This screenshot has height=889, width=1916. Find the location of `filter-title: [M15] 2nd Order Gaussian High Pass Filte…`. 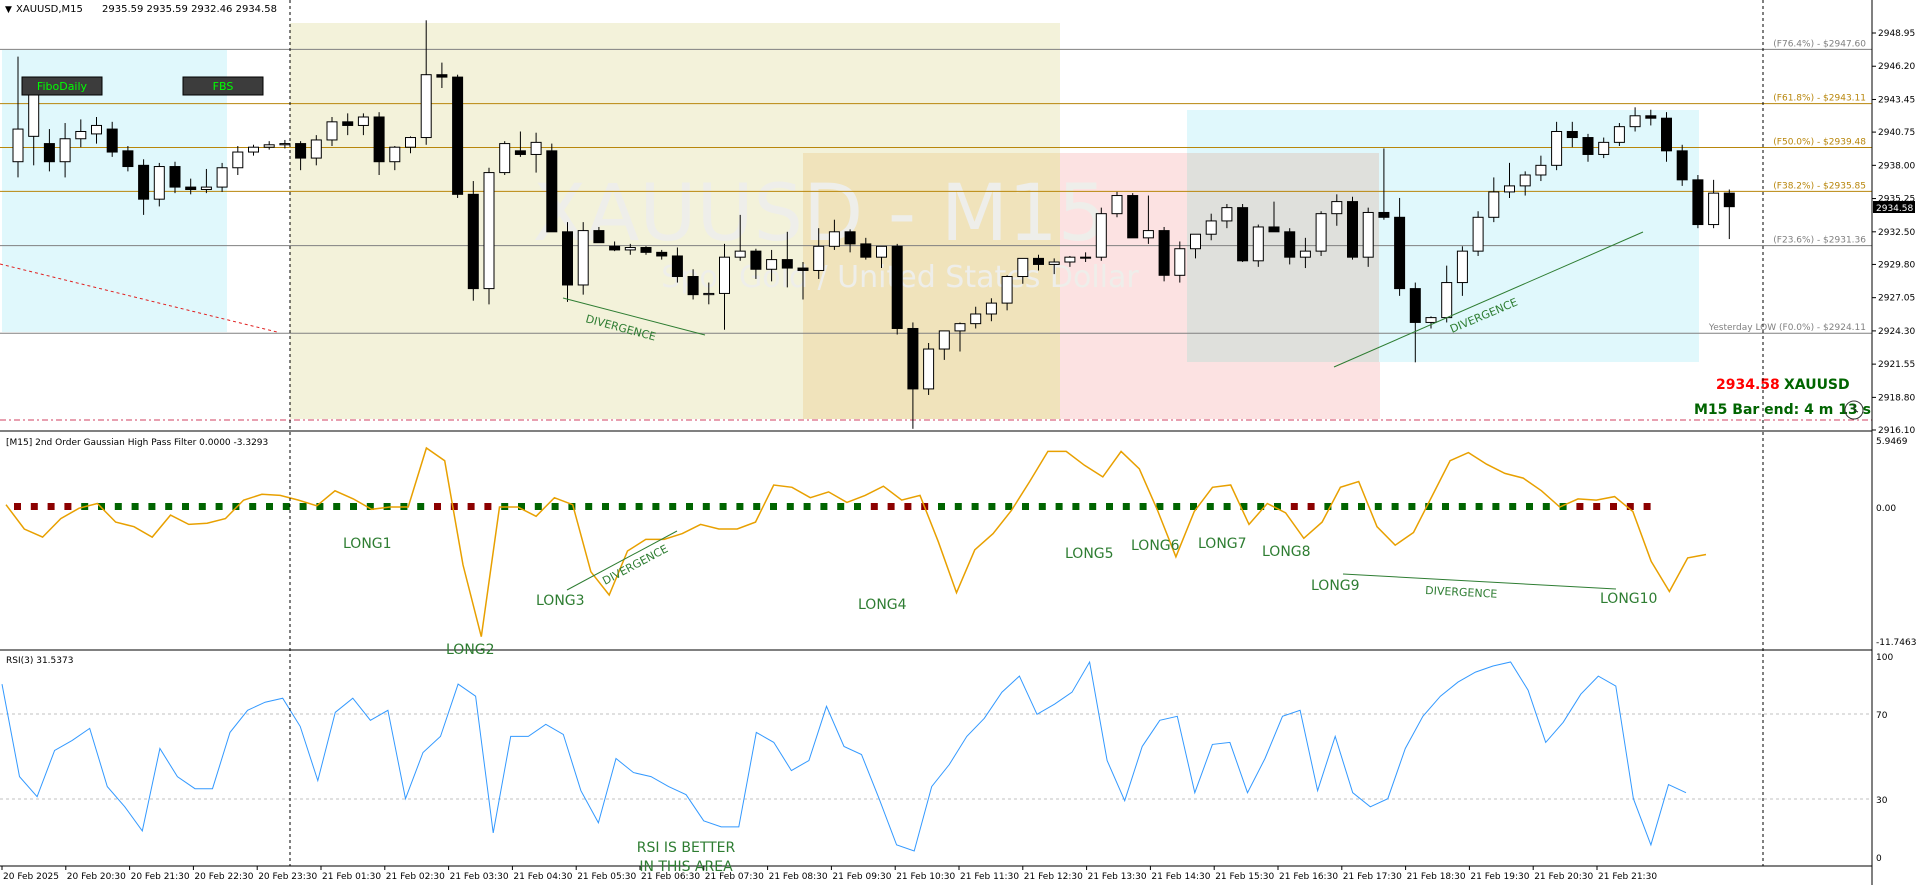

filter-title: [M15] 2nd Order Gaussian High Pass Filte… is located at coordinates (137, 443).